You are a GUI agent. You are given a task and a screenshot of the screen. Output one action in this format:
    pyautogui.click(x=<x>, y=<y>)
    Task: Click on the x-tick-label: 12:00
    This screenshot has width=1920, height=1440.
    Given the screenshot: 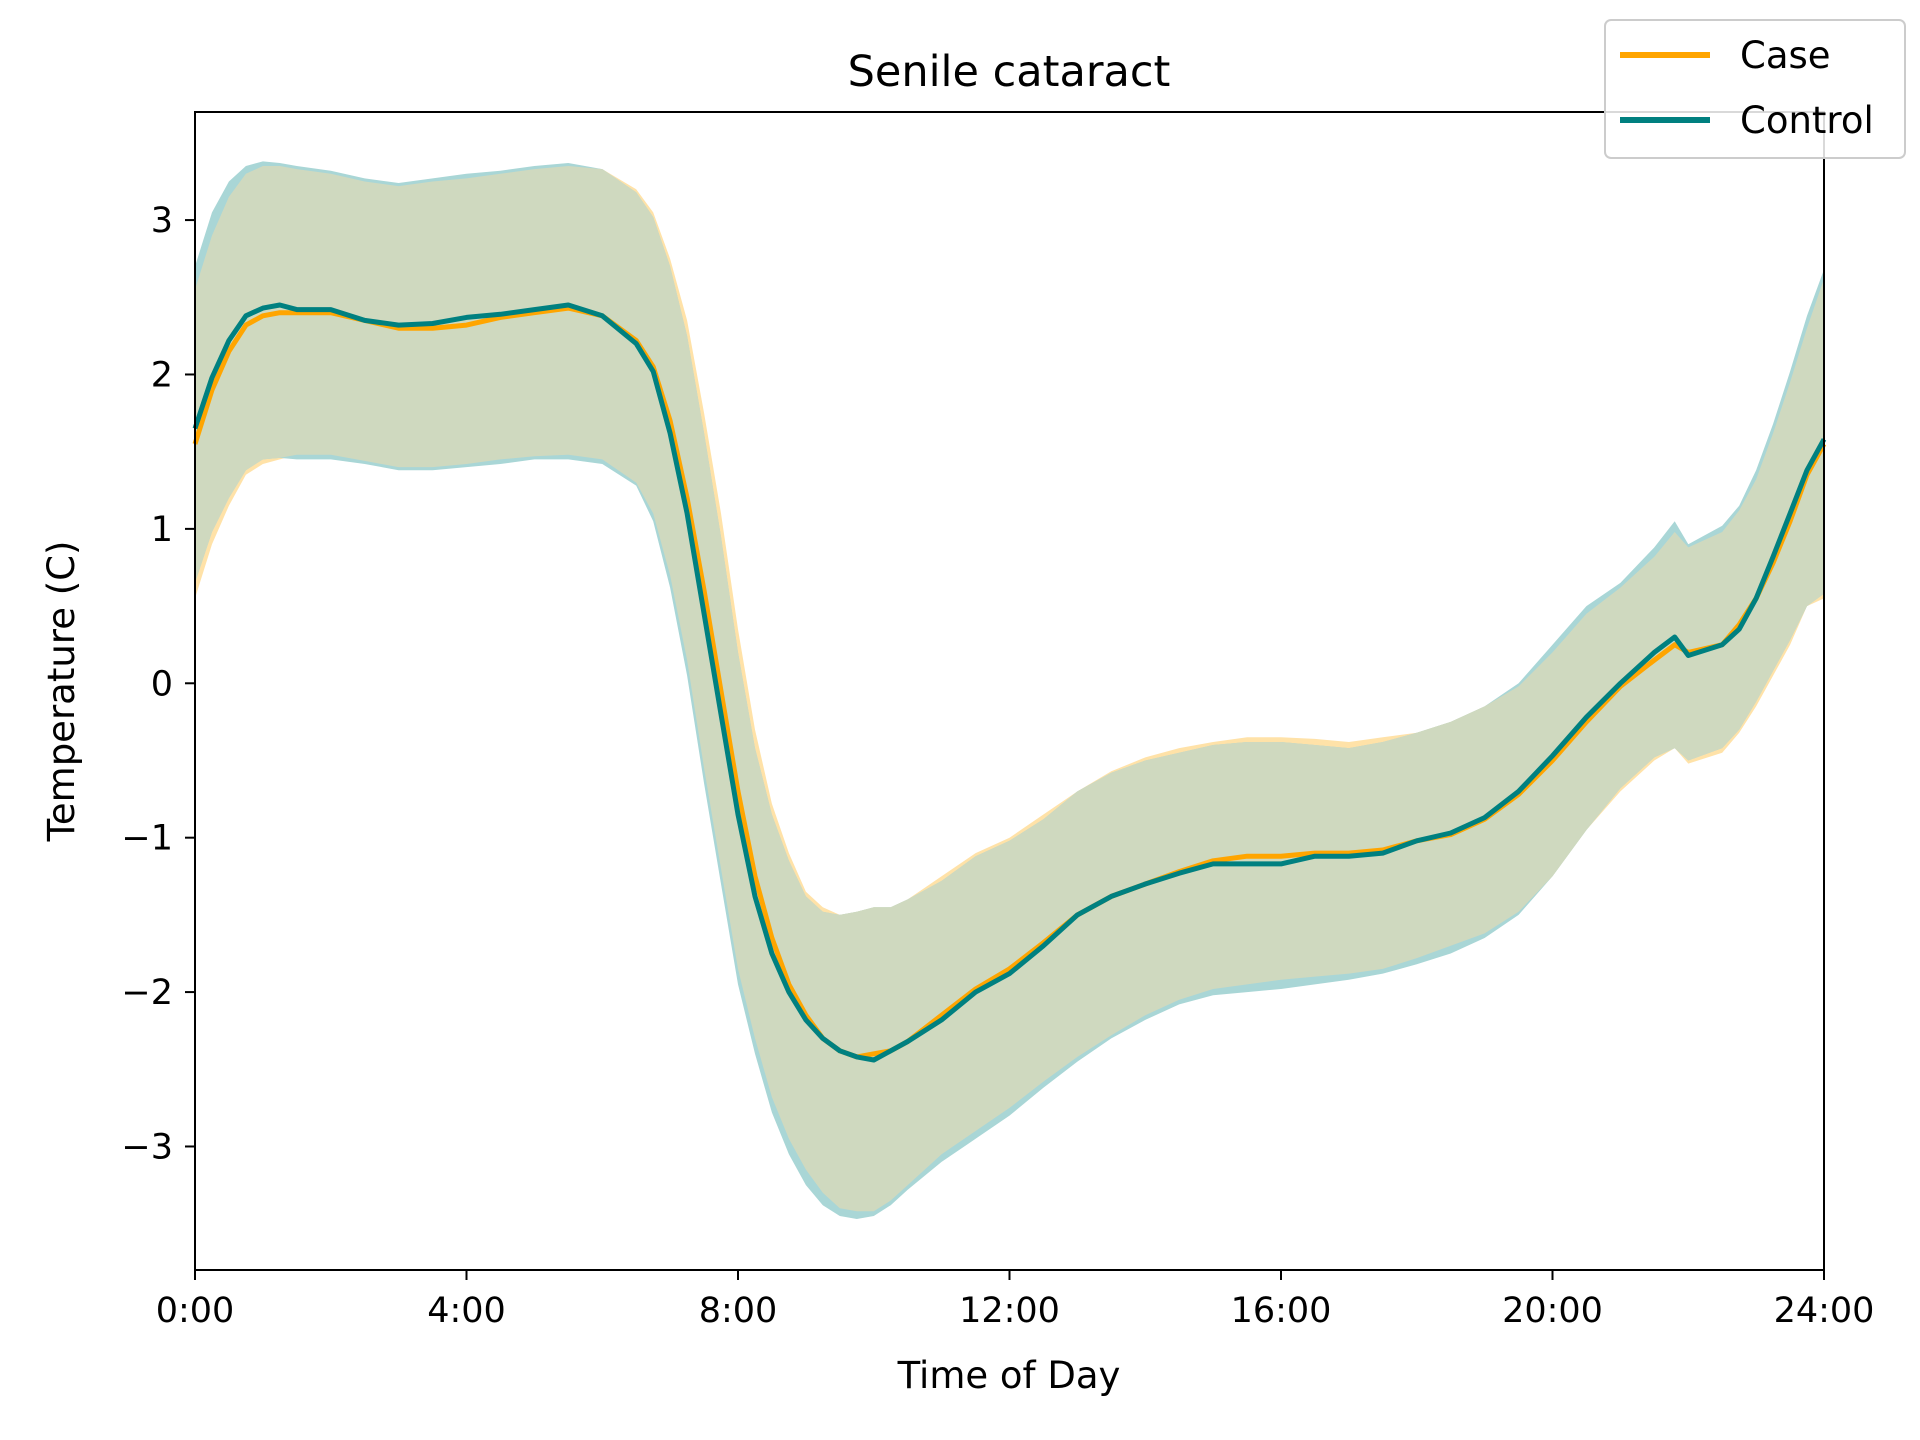 What is the action you would take?
    pyautogui.click(x=1009, y=1311)
    